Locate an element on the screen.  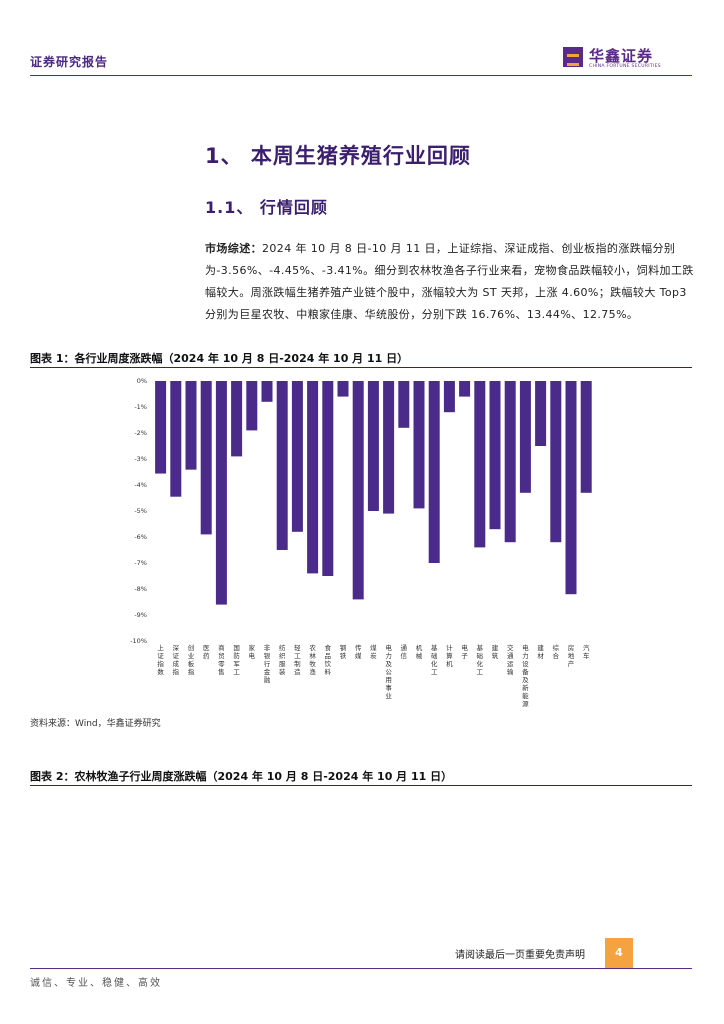
y-tick-label: -6% is located at coordinates (140, 537).